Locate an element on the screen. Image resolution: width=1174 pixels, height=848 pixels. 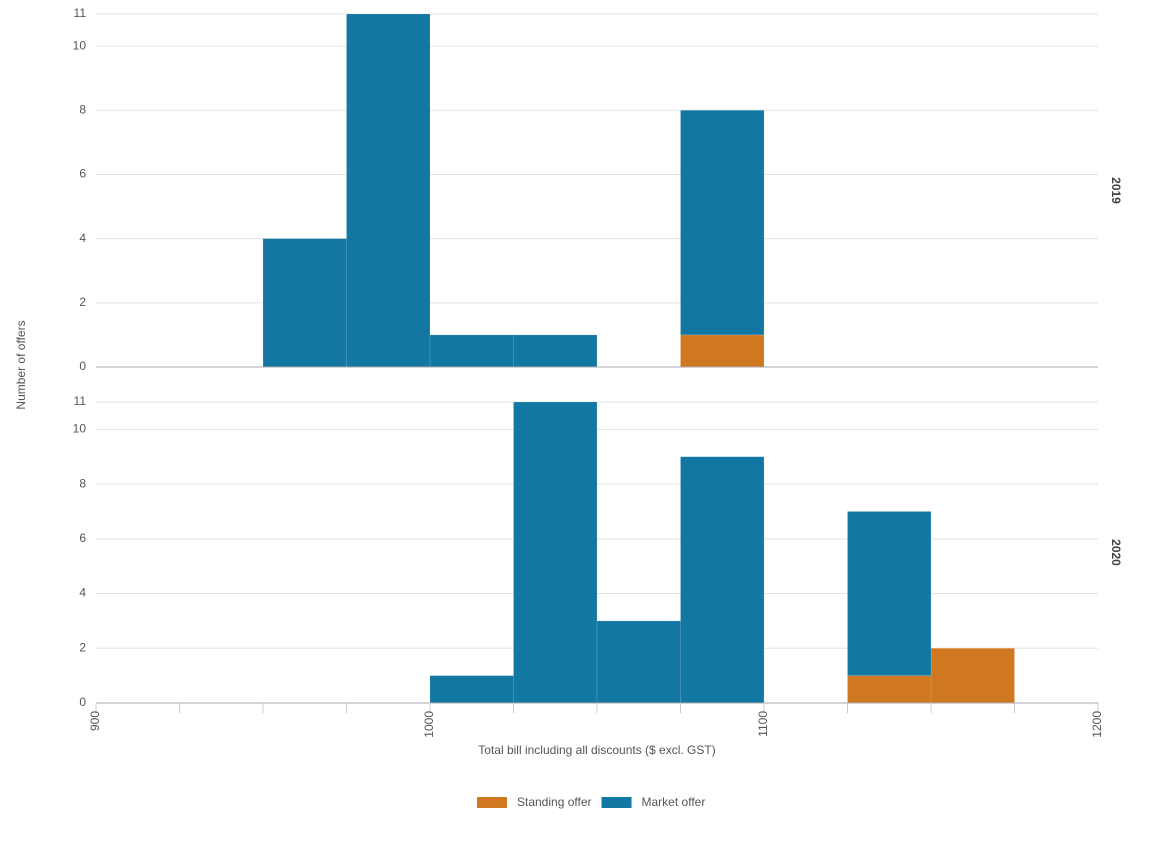
x-tick-label: 900 is located at coordinates (95, 721).